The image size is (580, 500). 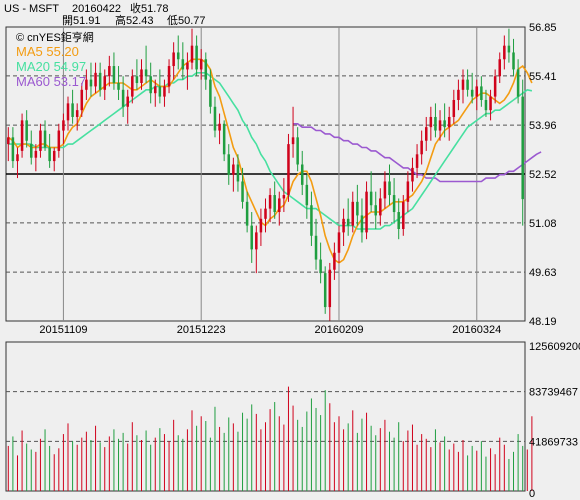 What do you see at coordinates (134, 20) in the screenshot?
I see `high-label: 高52.43` at bounding box center [134, 20].